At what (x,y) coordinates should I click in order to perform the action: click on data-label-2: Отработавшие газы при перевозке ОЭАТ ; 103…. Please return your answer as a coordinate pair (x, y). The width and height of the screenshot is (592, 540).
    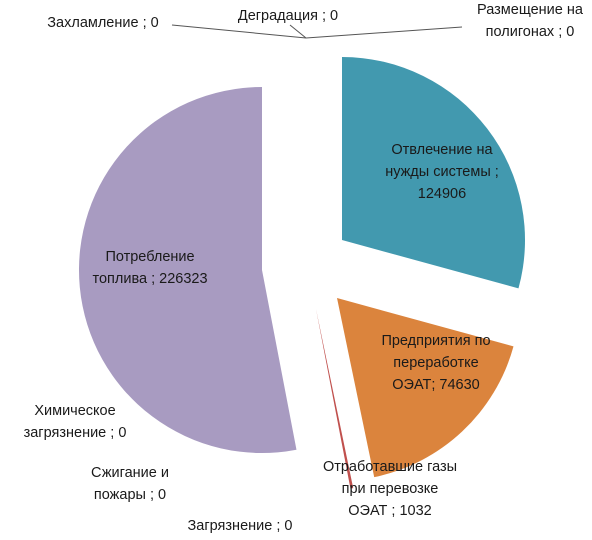
    Looking at the image, I should click on (390, 489).